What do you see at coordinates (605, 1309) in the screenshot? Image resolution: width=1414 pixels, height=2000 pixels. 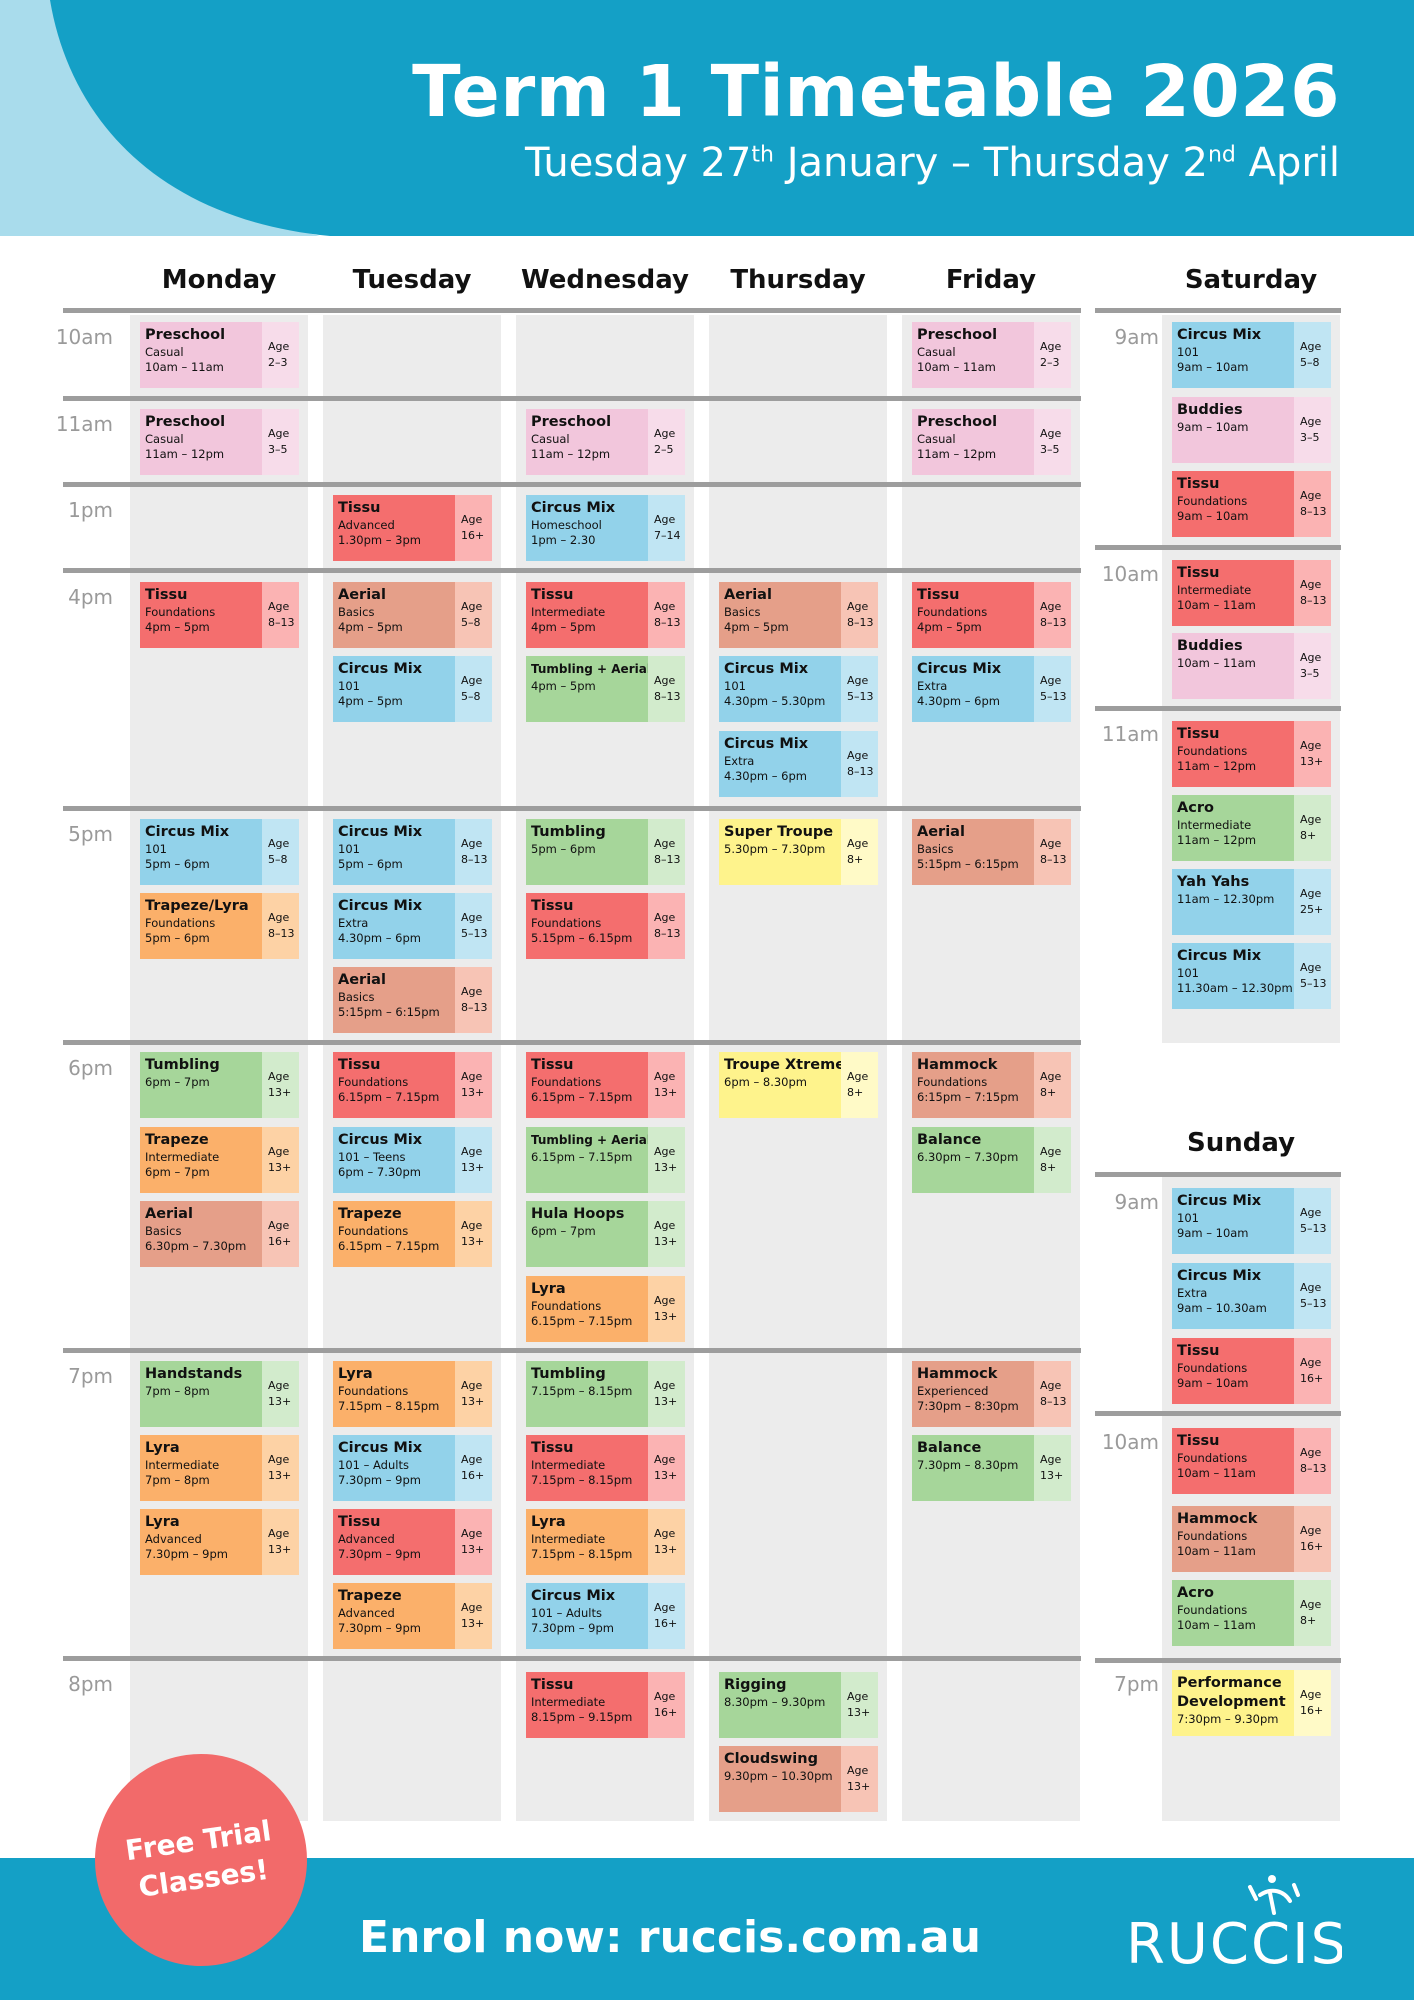 I see `class-card: Lyra Foundations 6.15pm – 7.15pm Age 13+` at bounding box center [605, 1309].